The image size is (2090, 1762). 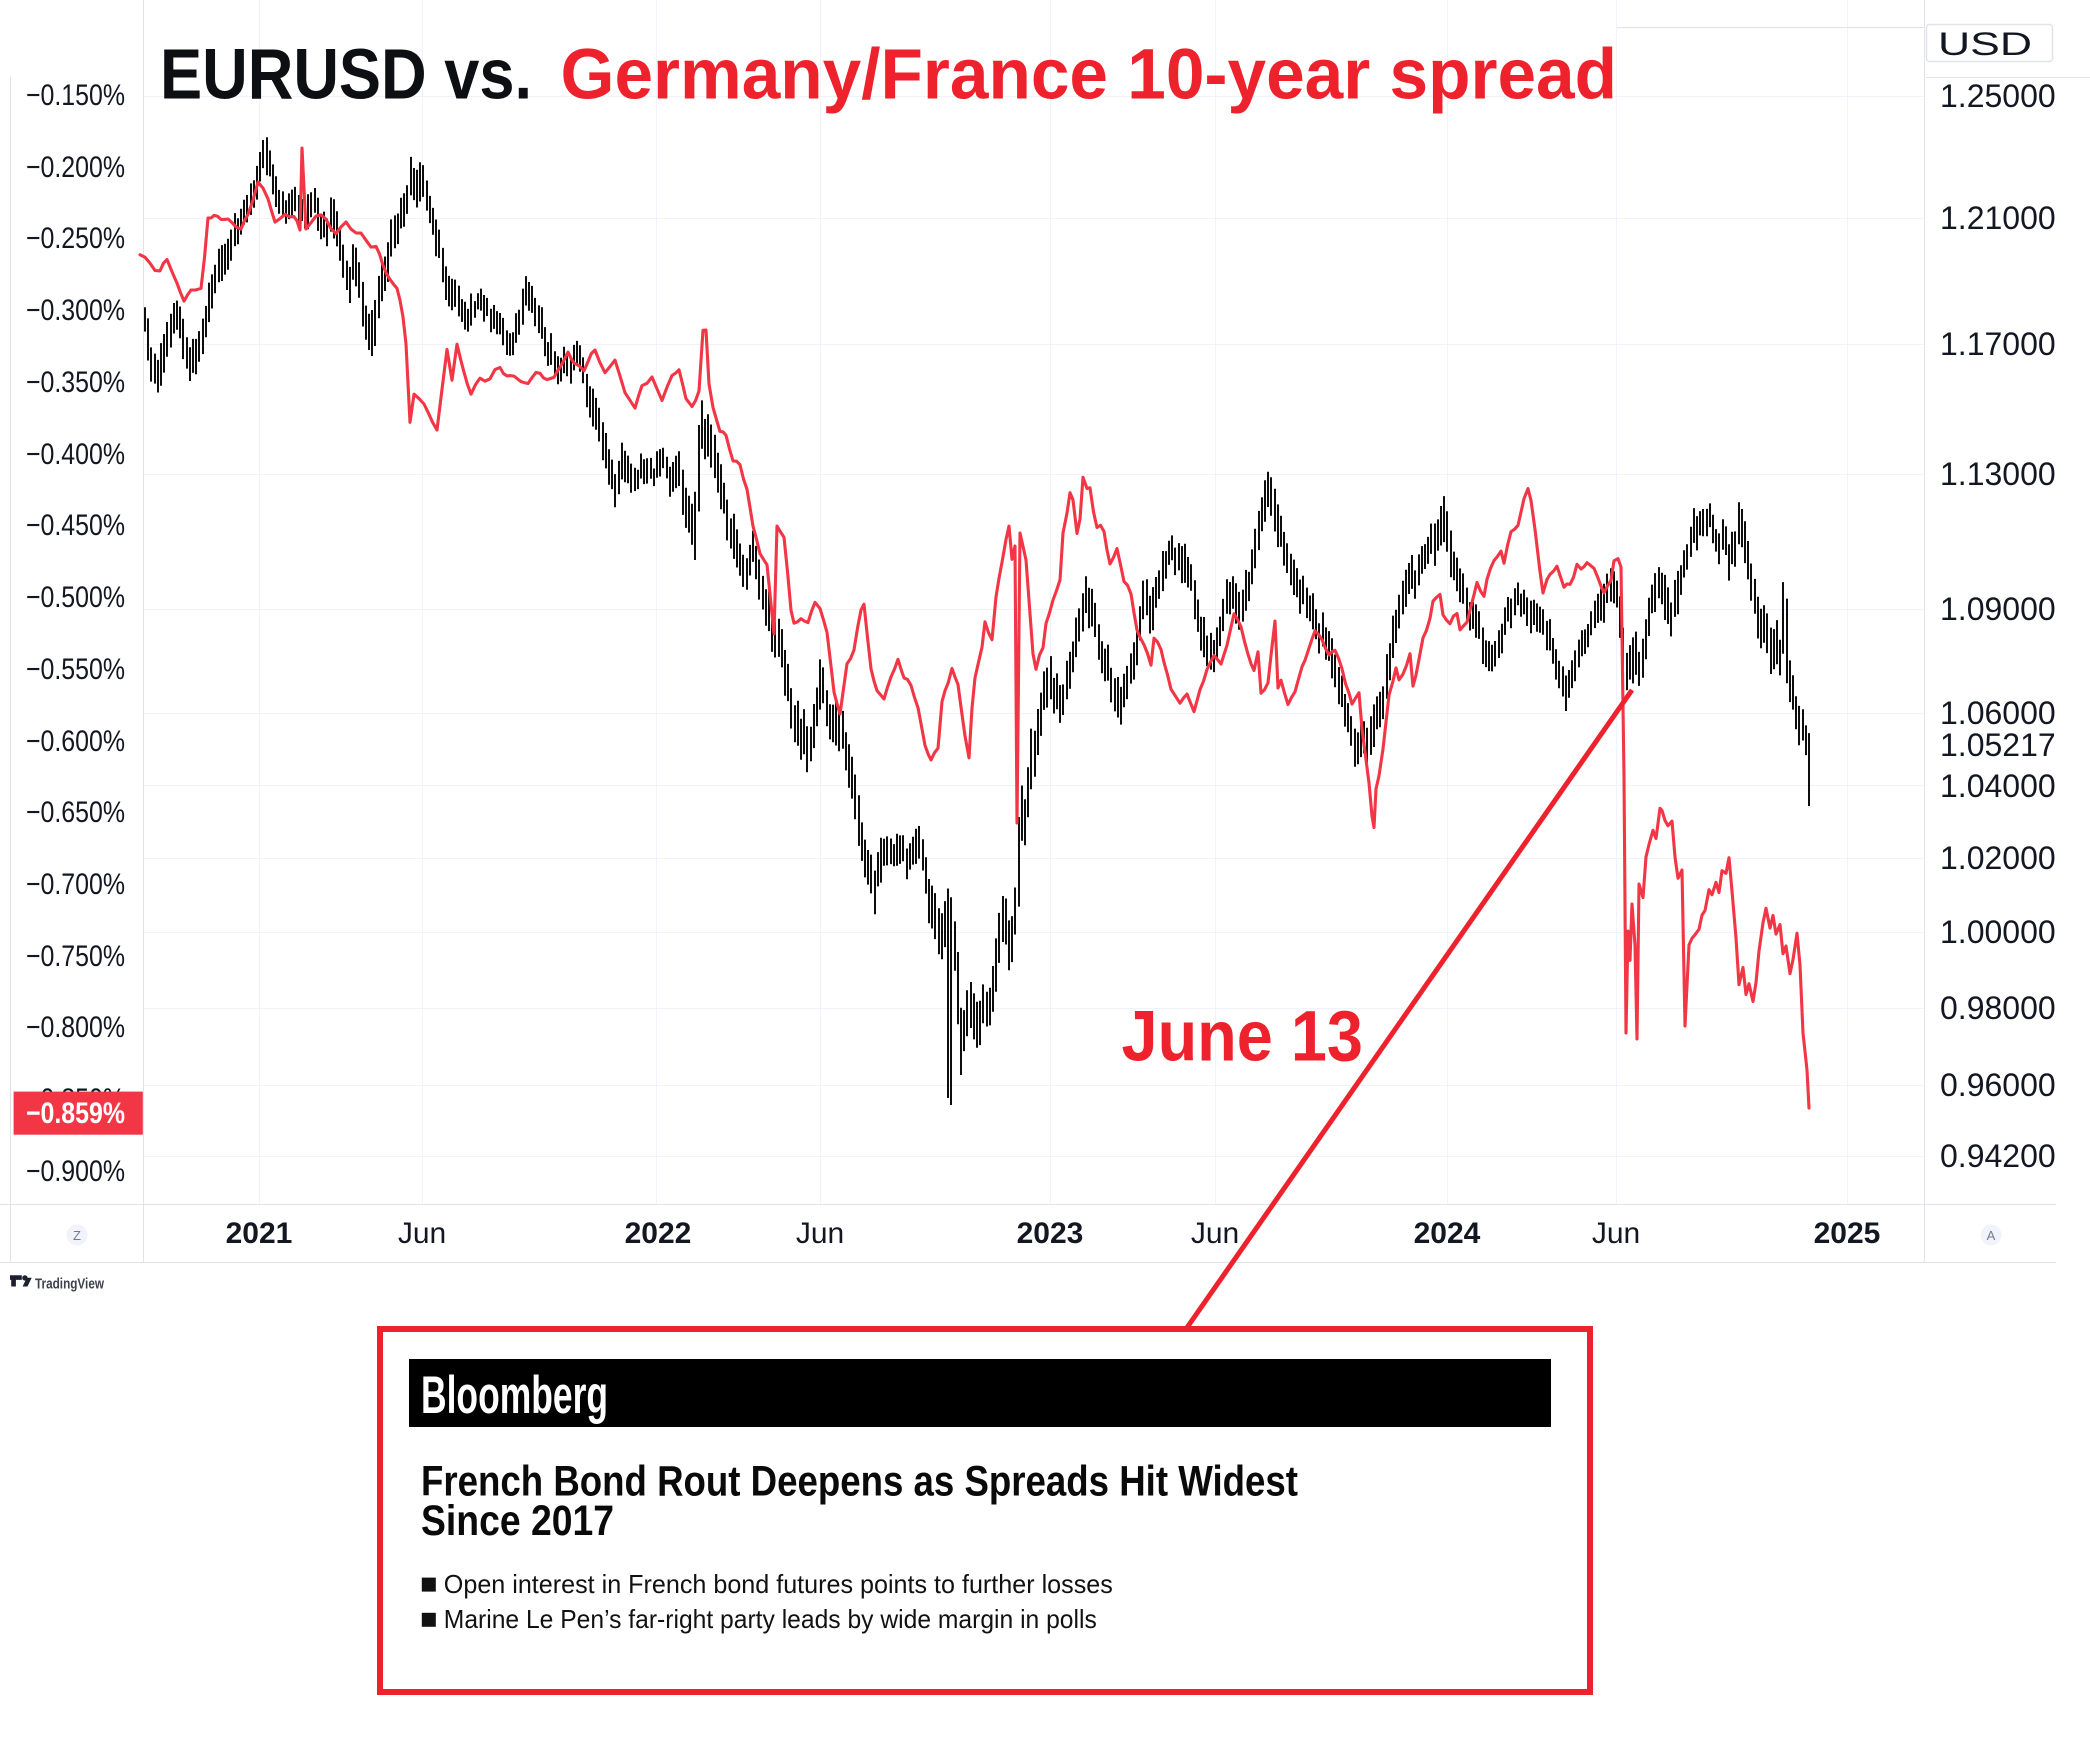 What do you see at coordinates (1447, 1233) in the screenshot?
I see `svg-text: 2024` at bounding box center [1447, 1233].